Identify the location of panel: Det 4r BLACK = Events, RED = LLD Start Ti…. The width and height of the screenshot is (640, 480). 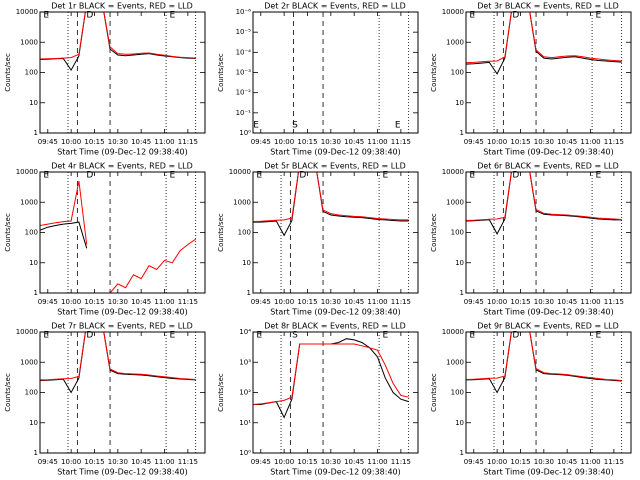
(105, 239).